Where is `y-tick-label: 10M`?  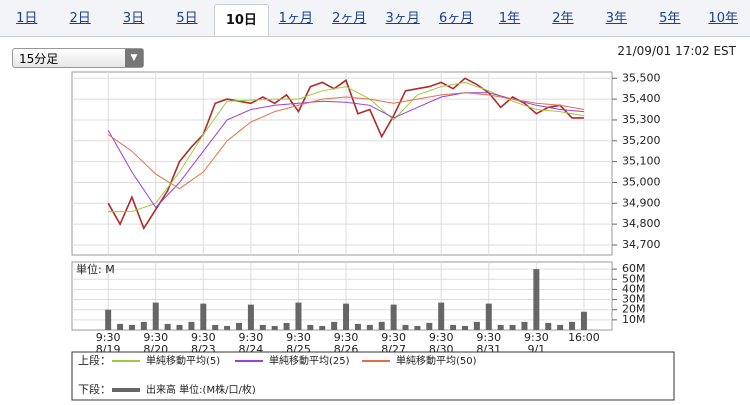 y-tick-label: 10M is located at coordinates (634, 319).